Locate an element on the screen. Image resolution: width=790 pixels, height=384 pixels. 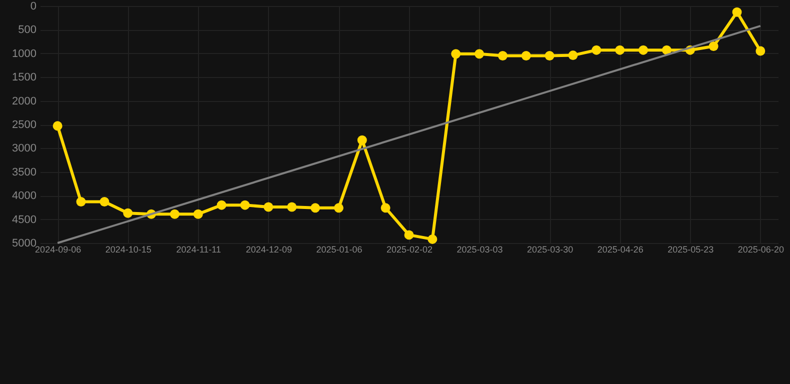
x-tick-label: 2025-05-23 is located at coordinates (691, 249).